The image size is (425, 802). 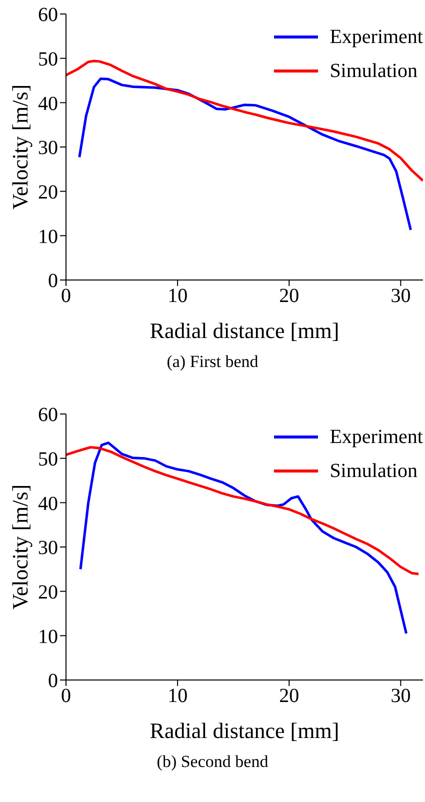 I want to click on text: (a) First bend, so click(x=212, y=361).